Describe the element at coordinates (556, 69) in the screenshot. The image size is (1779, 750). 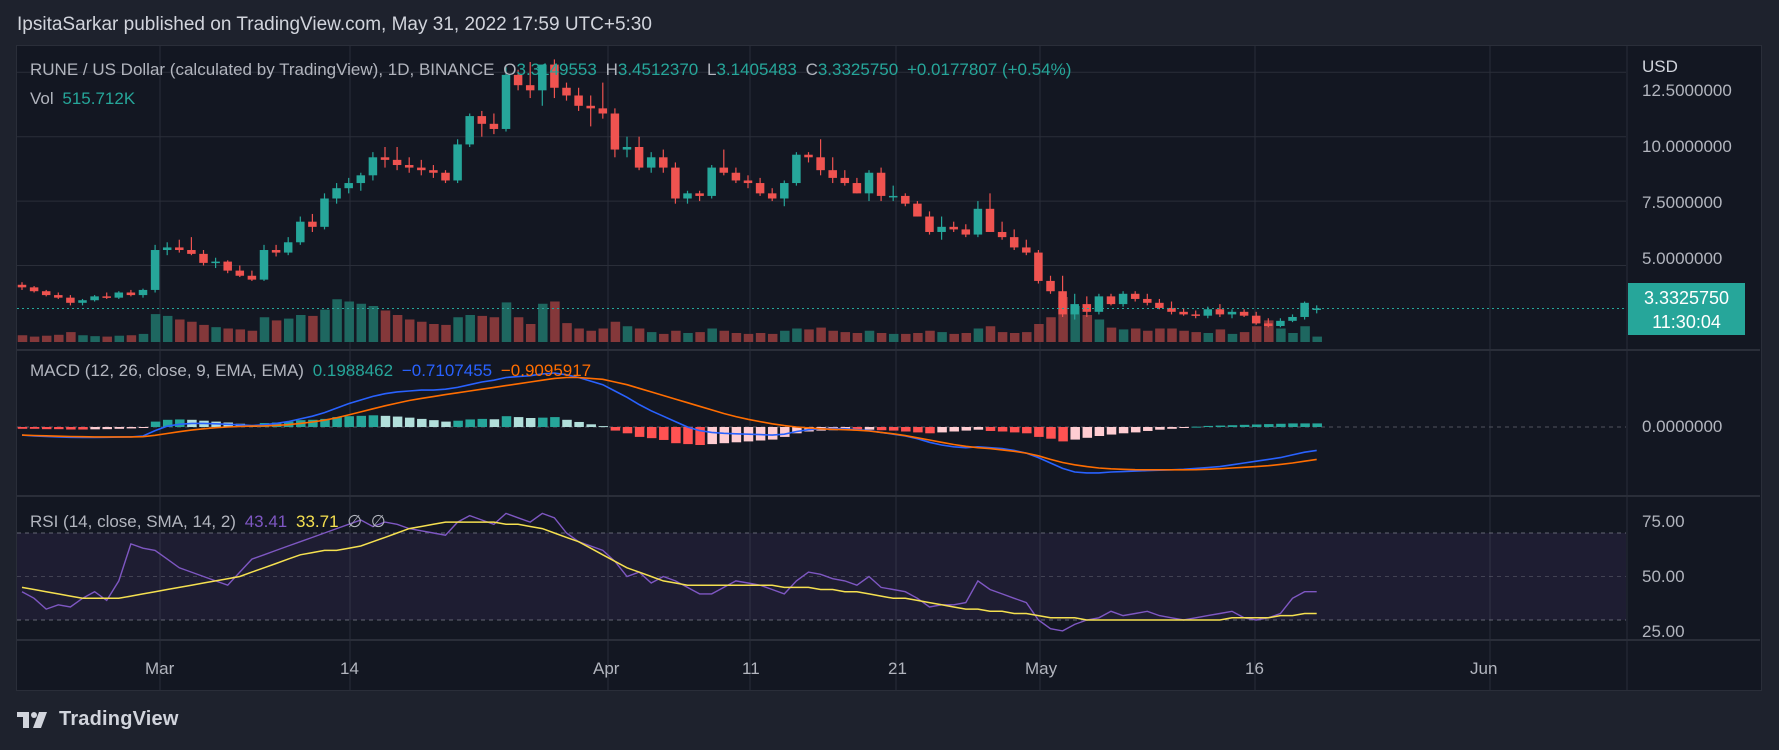
I see `open-value: 3.3149553` at that location.